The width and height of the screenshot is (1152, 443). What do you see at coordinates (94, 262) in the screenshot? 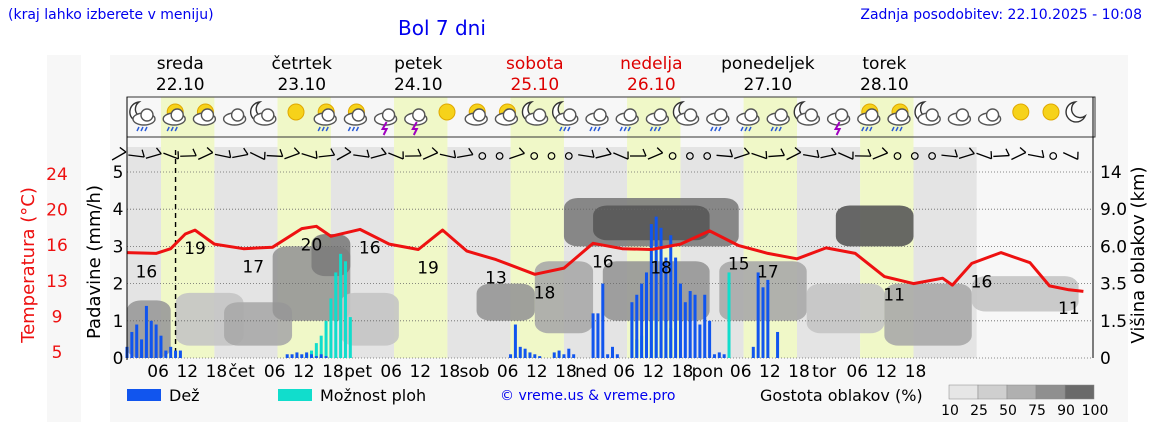
I see `precip-axis-label: Padavine (mm/h)` at bounding box center [94, 262].